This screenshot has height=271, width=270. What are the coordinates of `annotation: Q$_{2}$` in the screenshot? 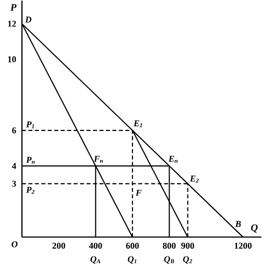 It's located at (187, 260).